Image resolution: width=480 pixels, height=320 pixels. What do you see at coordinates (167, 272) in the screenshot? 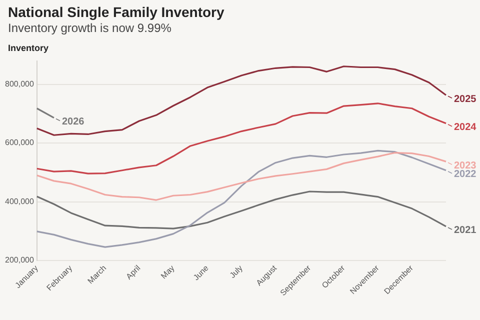
I see `x-tick-label: May` at bounding box center [167, 272].